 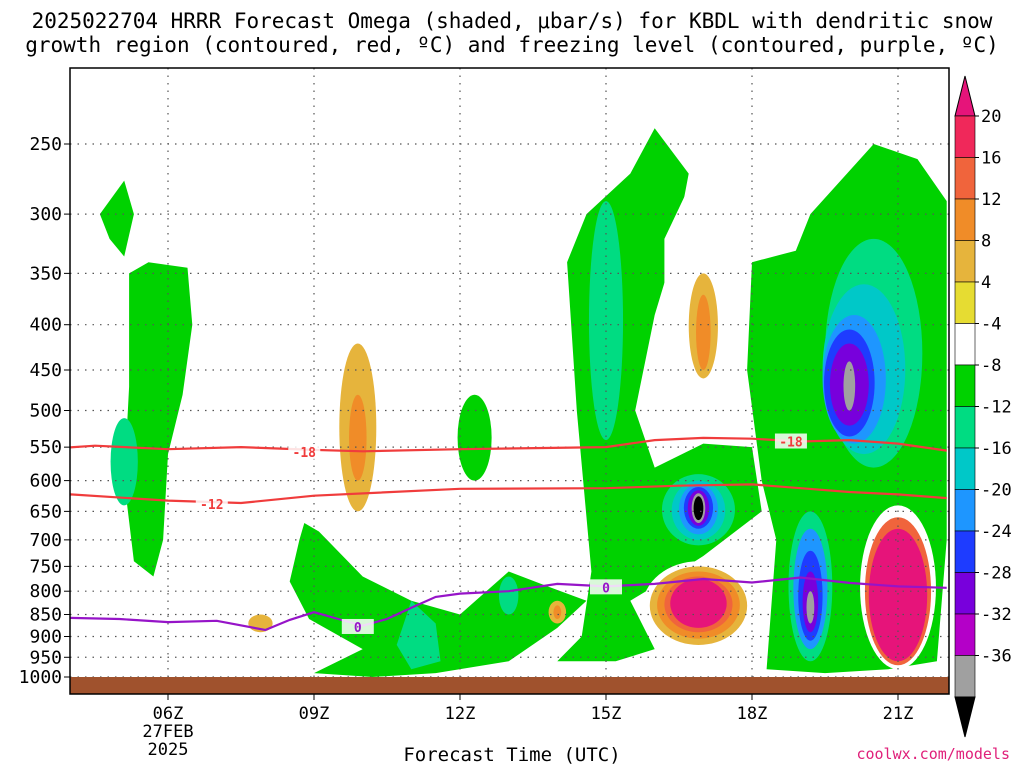 What do you see at coordinates (40, 677) in the screenshot?
I see `y-tick-label: 1000` at bounding box center [40, 677].